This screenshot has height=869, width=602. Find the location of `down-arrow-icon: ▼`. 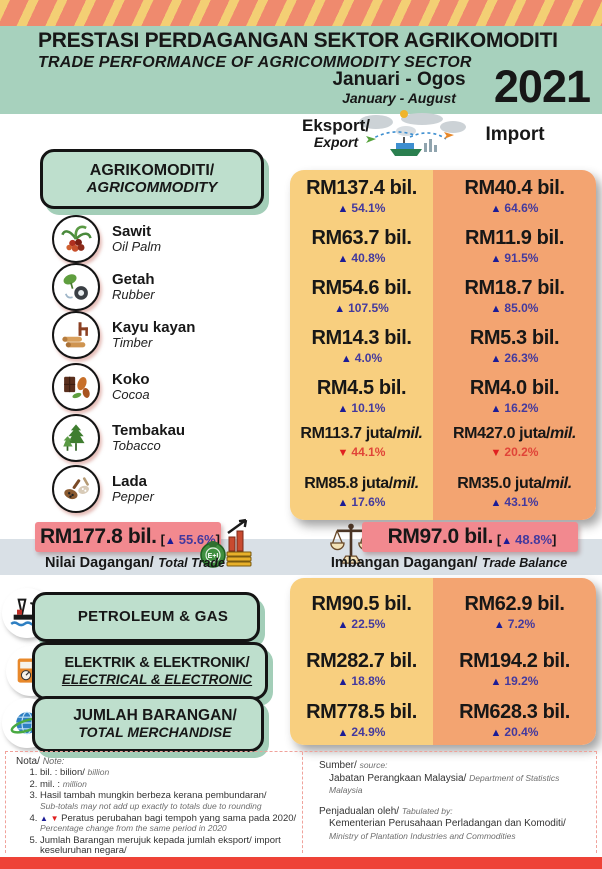

down-arrow-icon: ▼ is located at coordinates (54, 818).